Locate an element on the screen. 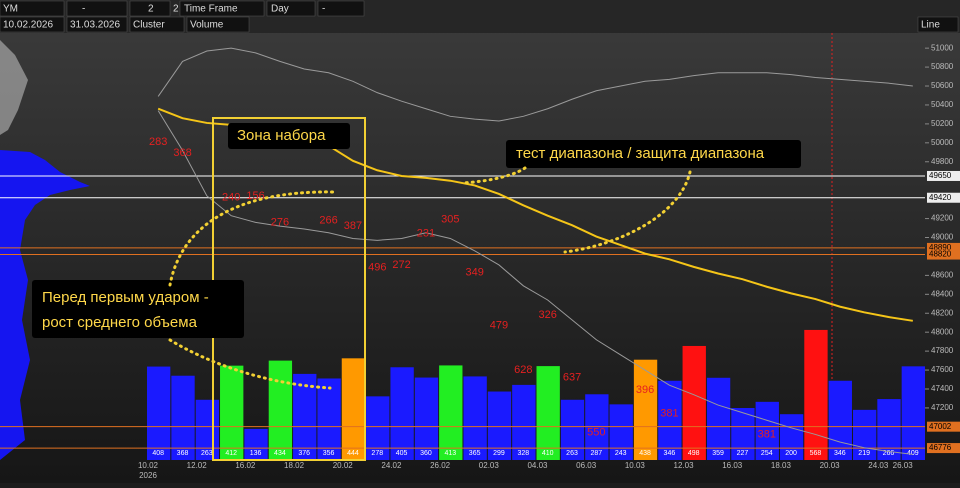  cluster-label: 326 is located at coordinates (547, 315).